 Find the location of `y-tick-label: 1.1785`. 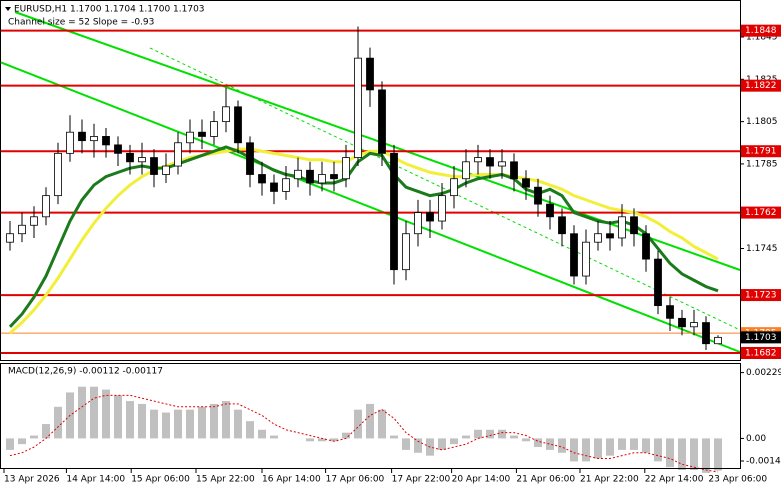

y-tick-label: 1.1785 is located at coordinates (762, 164).